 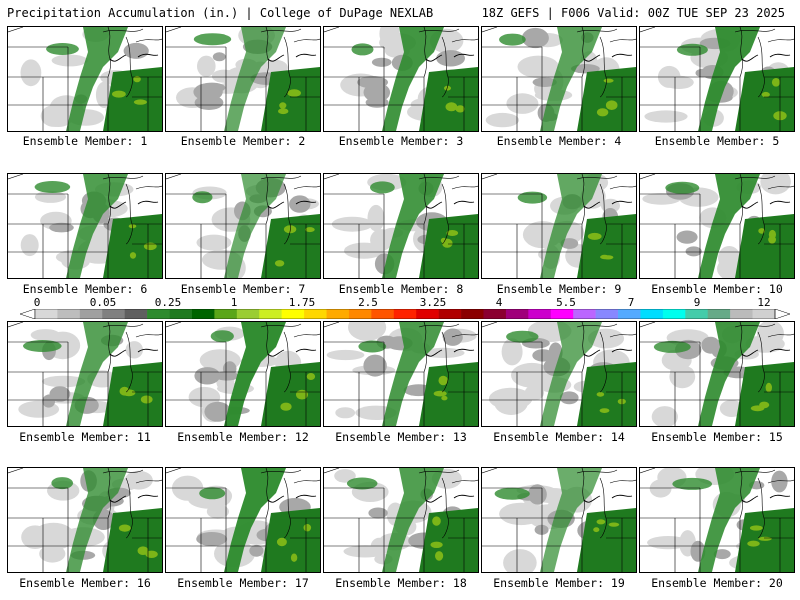 What do you see at coordinates (85, 141) in the screenshot?
I see `ensemble-member-label: Ensemble Member: 1` at bounding box center [85, 141].